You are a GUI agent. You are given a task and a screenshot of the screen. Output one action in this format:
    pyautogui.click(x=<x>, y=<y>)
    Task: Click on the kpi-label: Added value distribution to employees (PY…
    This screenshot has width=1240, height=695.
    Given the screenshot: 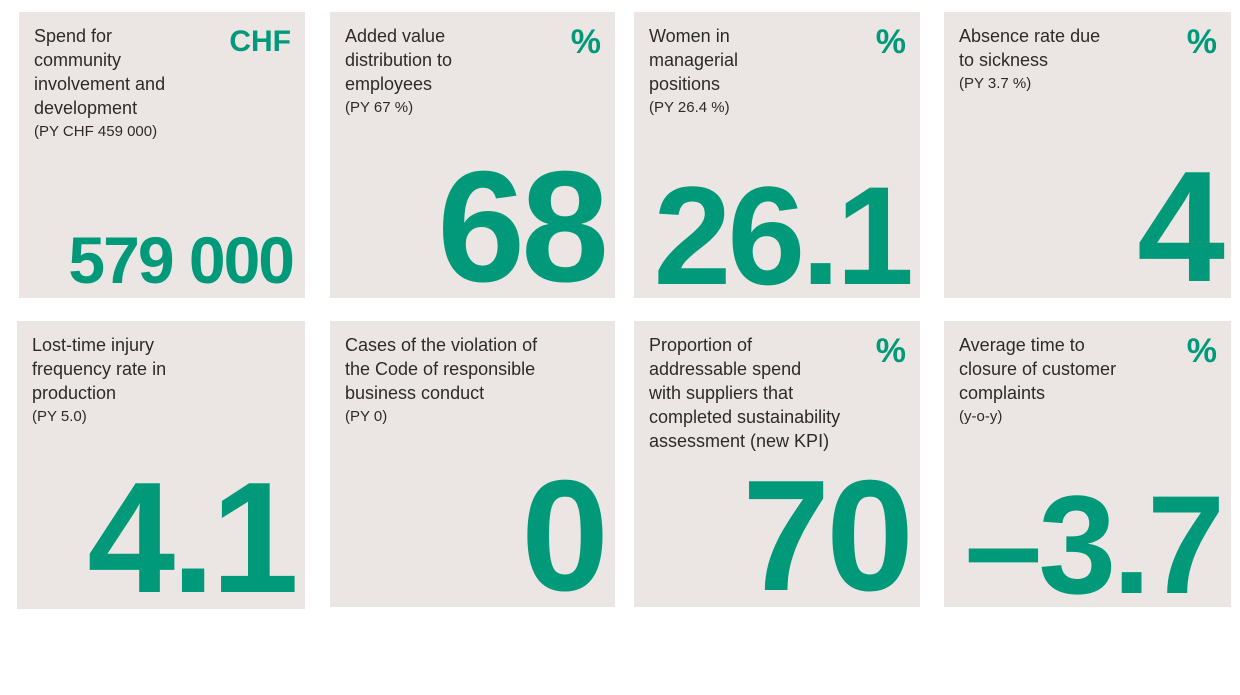 What is the action you would take?
    pyautogui.click(x=398, y=72)
    